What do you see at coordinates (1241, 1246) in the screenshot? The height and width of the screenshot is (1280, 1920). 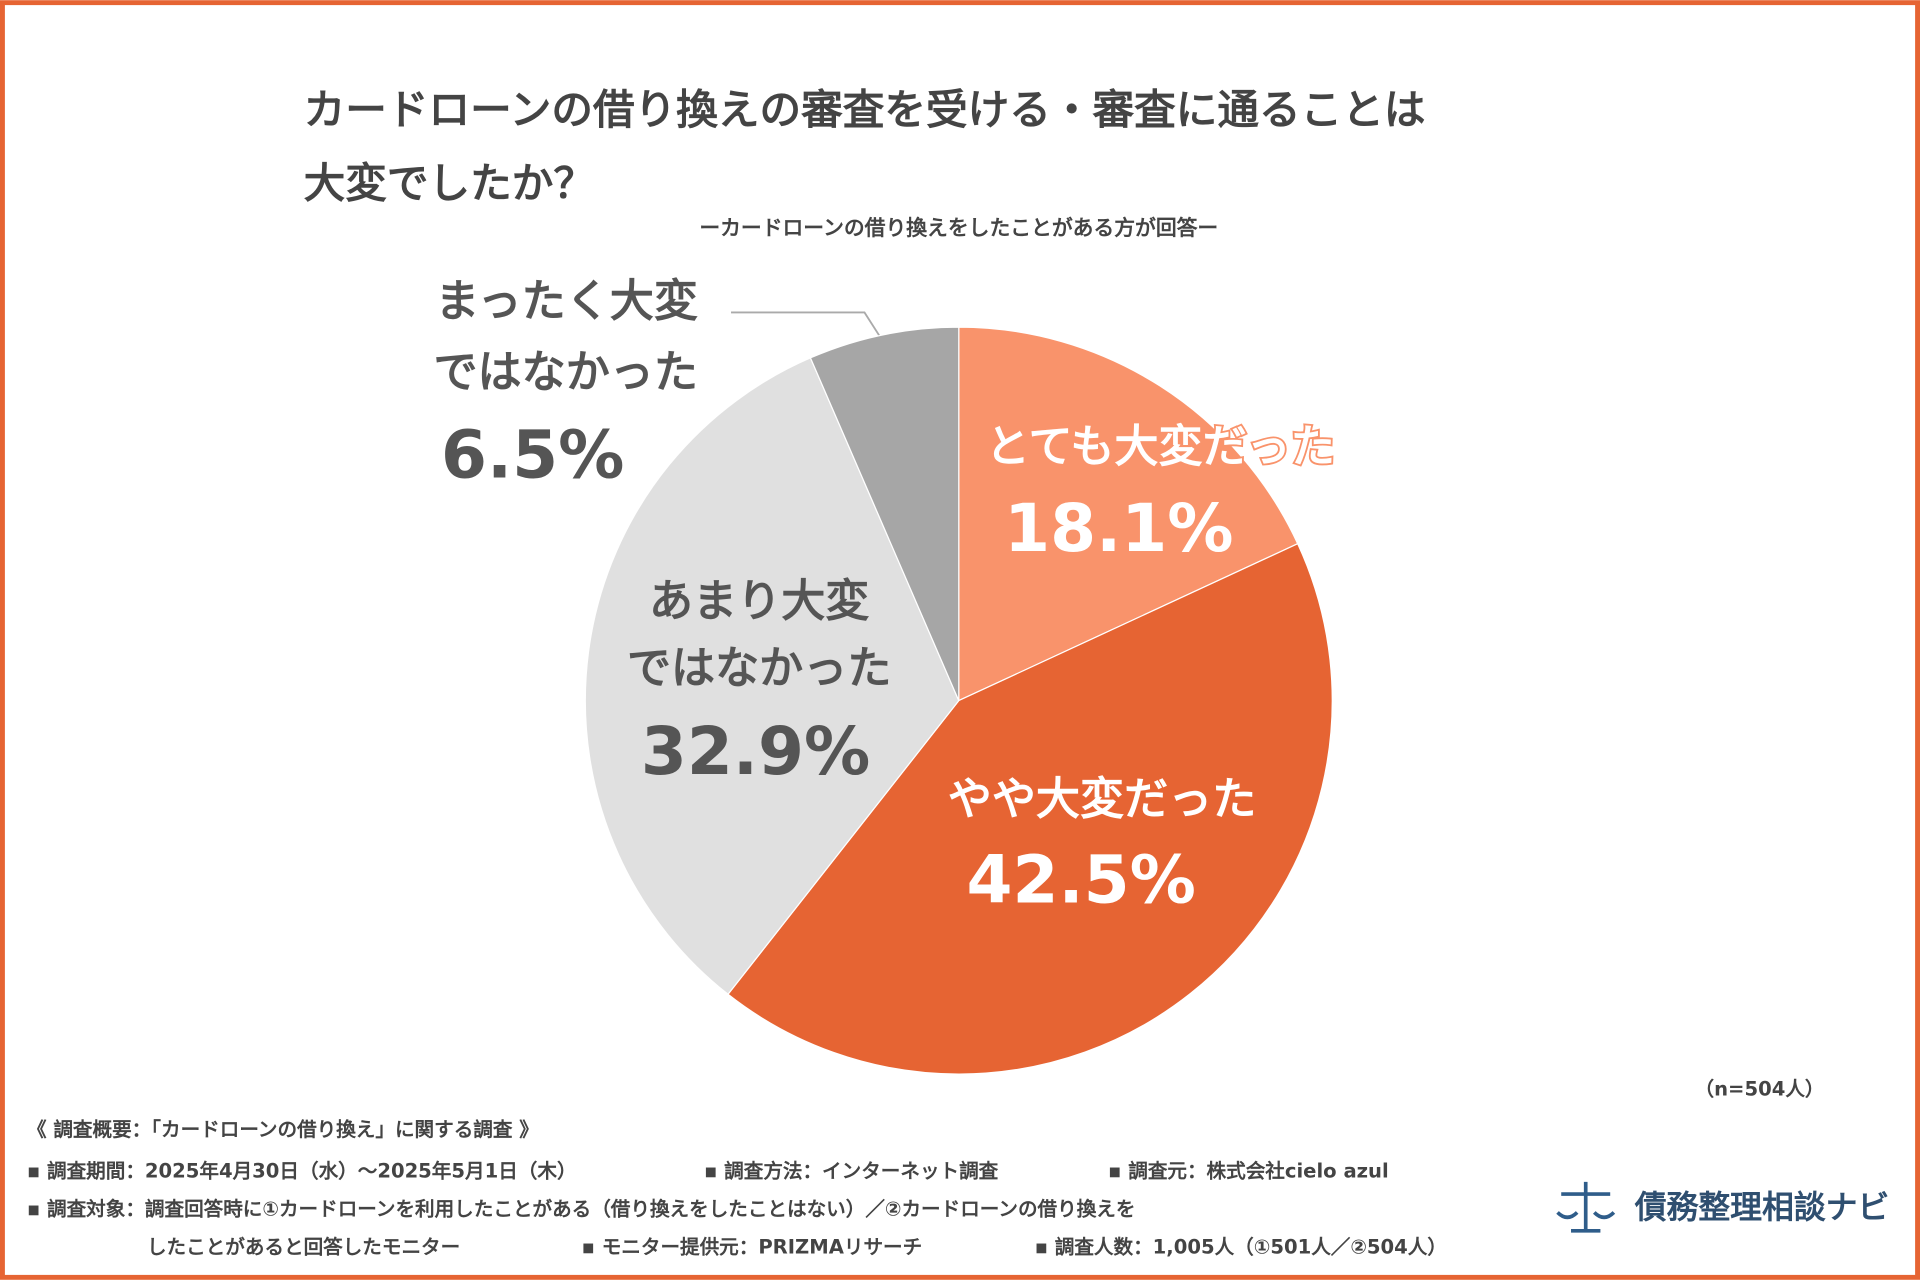 I see `footer-text: ▪ 調査人数：1,005人（①501人／②504人）` at bounding box center [1241, 1246].